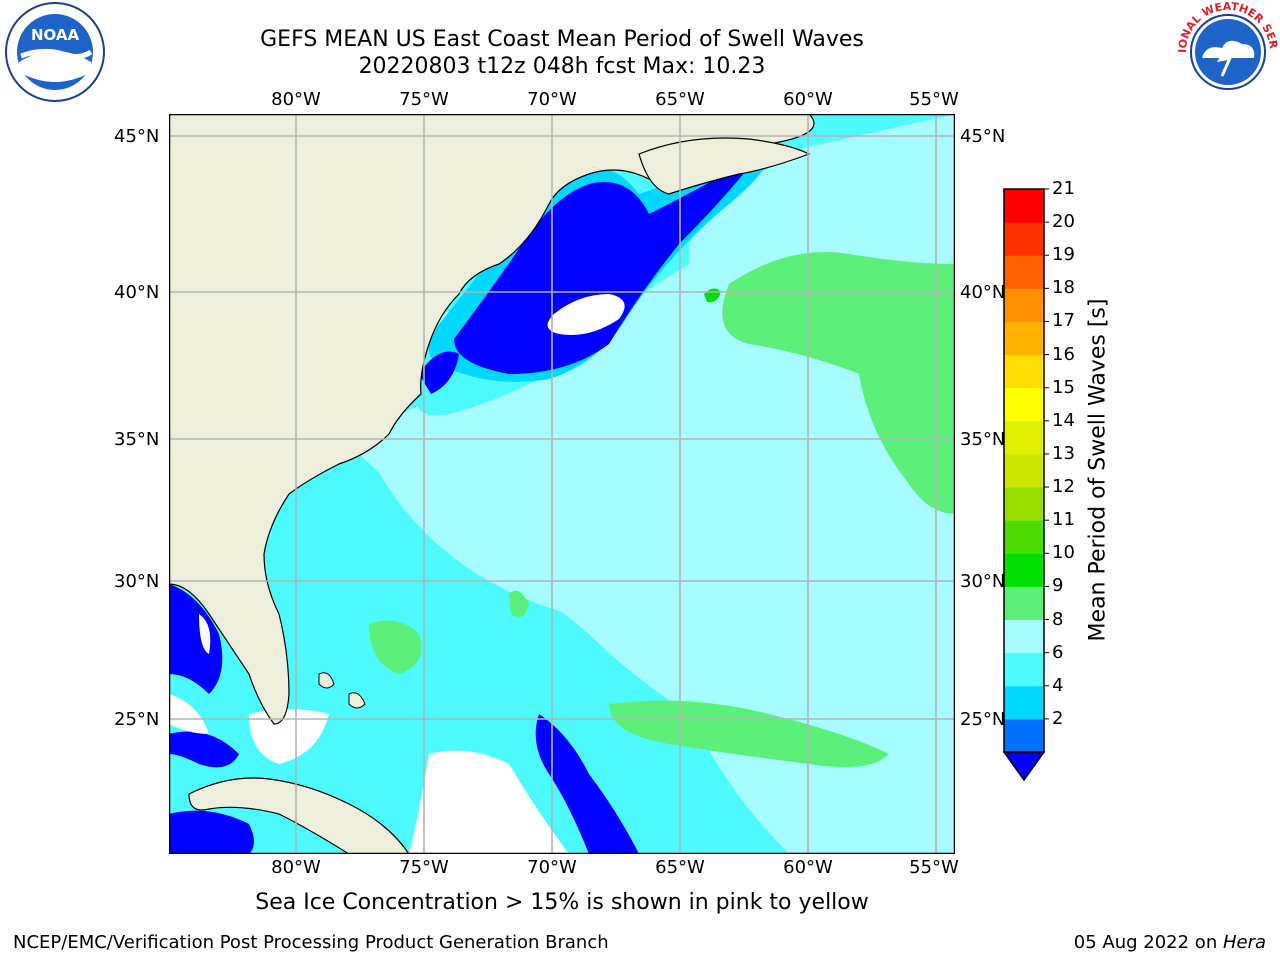  What do you see at coordinates (137, 719) in the screenshot?
I see `lat-label-left: 25°N` at bounding box center [137, 719].